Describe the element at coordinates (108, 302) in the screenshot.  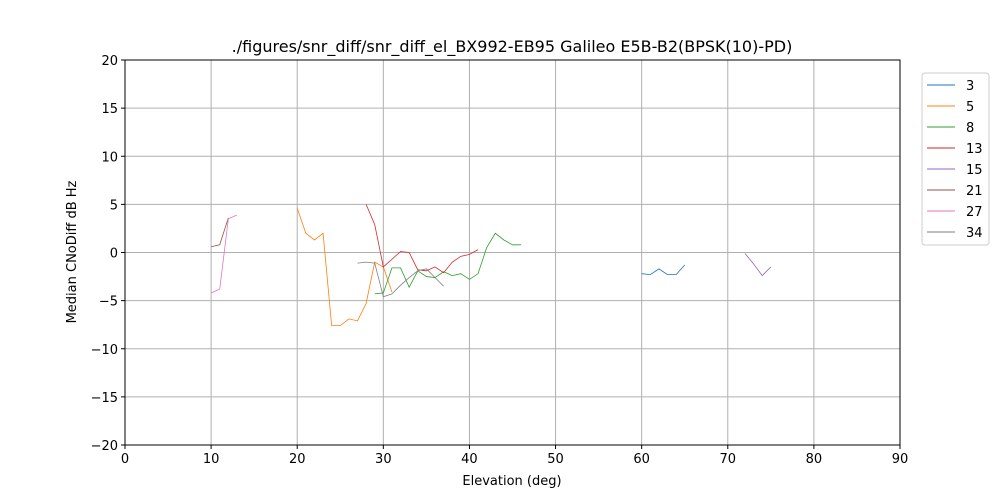
I see `y-tick-label: −5` at that location.